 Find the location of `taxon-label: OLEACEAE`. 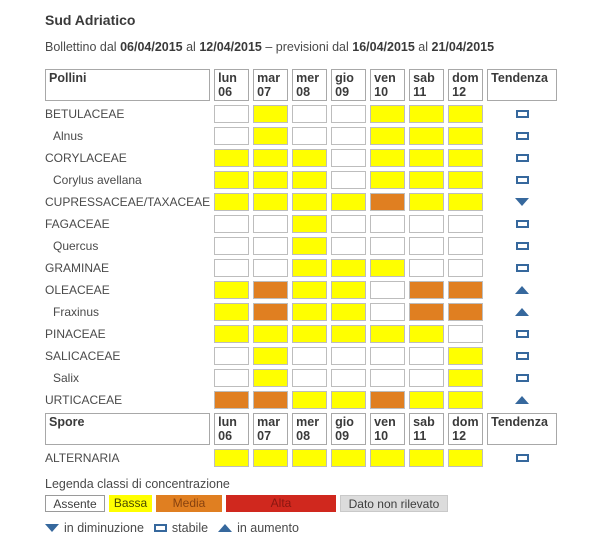

taxon-label: OLEACEAE is located at coordinates (77, 290).